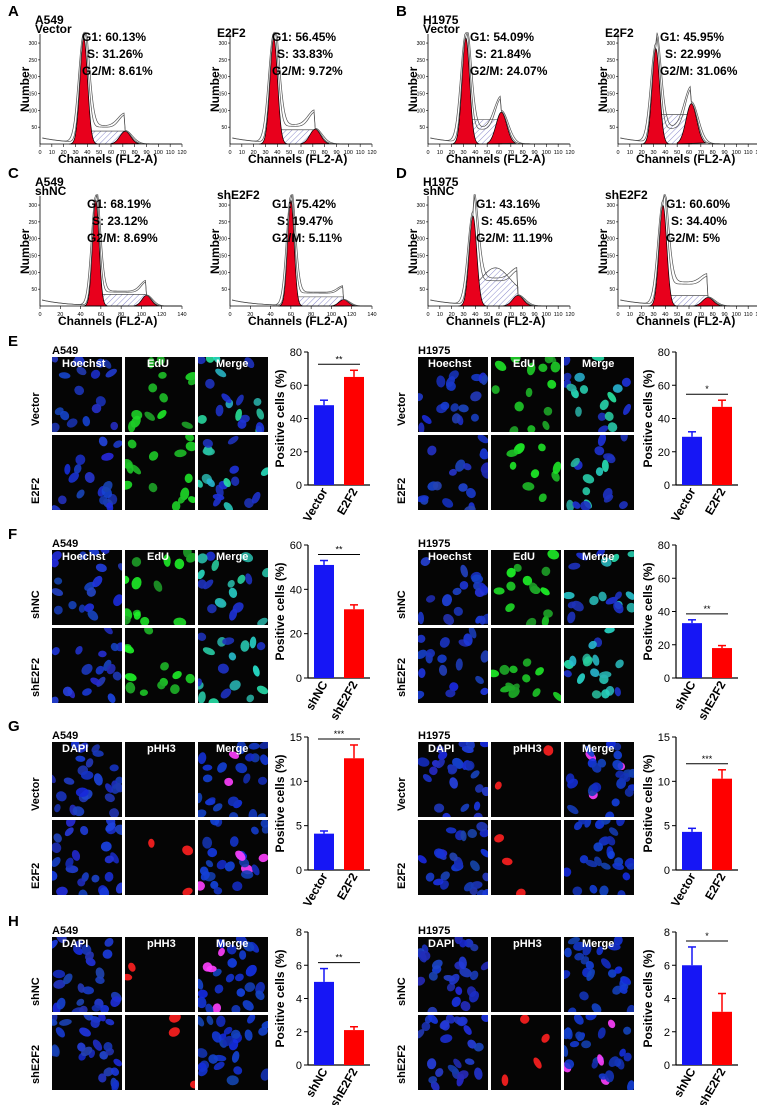 Image resolution: width=757 pixels, height=1105 pixels. What do you see at coordinates (13, 921) in the screenshot?
I see `panel-label-h: H` at bounding box center [13, 921].